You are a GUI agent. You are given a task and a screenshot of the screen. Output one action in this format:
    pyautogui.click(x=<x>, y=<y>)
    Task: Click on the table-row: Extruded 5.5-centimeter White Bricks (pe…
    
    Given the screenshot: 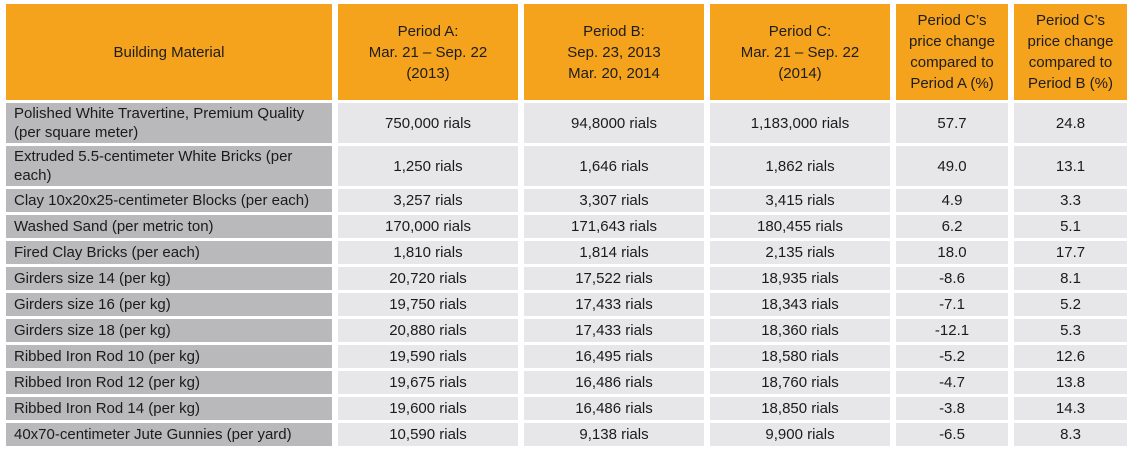 What is the action you would take?
    pyautogui.click(x=566, y=166)
    